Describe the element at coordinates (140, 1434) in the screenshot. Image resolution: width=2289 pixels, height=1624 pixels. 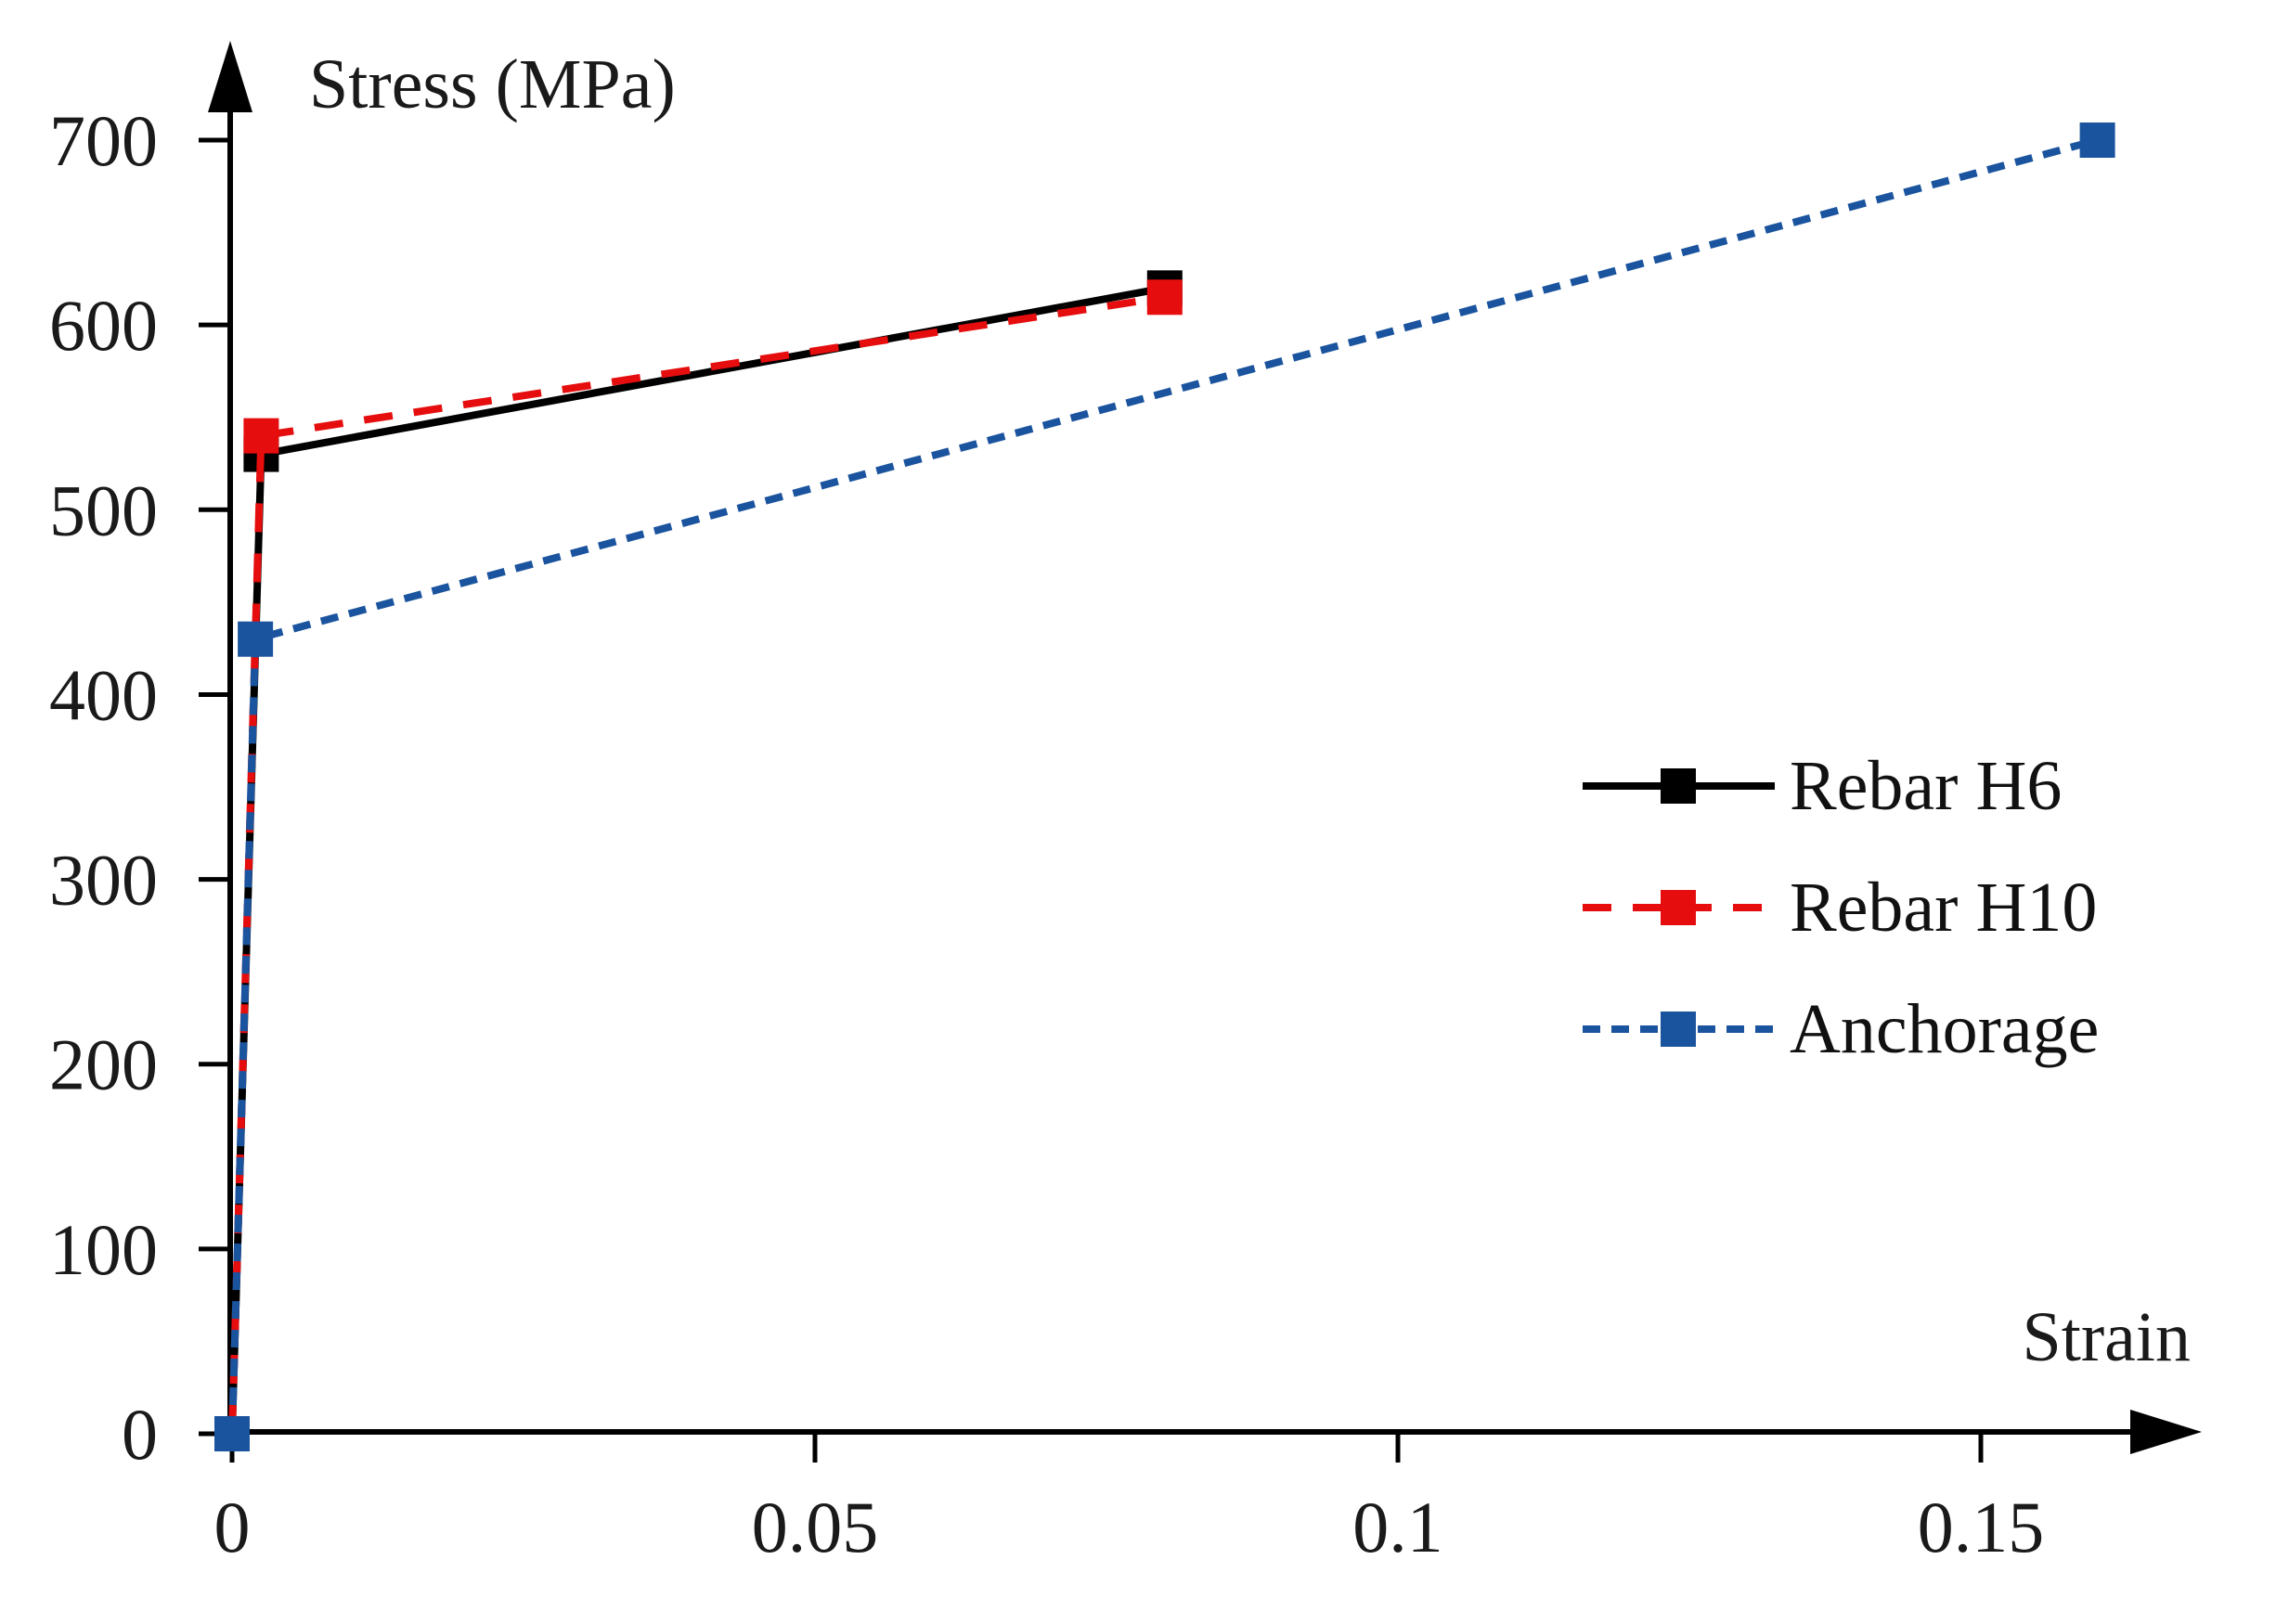
I see `y-tick-label-0: 0` at that location.